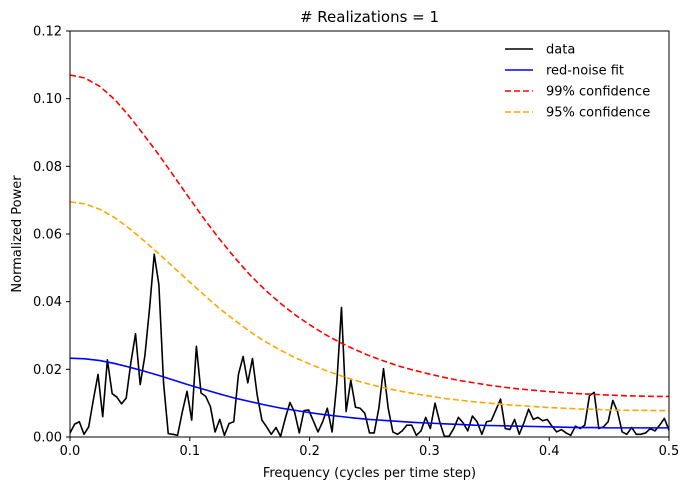 This screenshot has height=490, width=690. Describe the element at coordinates (429, 451) in the screenshot. I see `x-tick-label: 0.3` at that location.